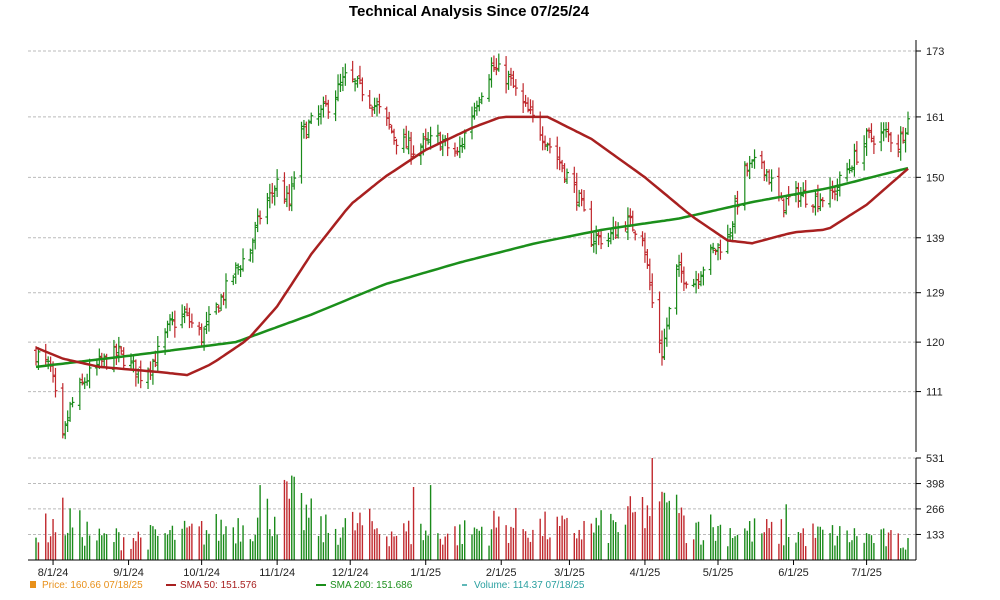 The image size is (1000, 600). What do you see at coordinates (934, 393) in the screenshot?
I see `price-tick-label: 111` at bounding box center [934, 393].